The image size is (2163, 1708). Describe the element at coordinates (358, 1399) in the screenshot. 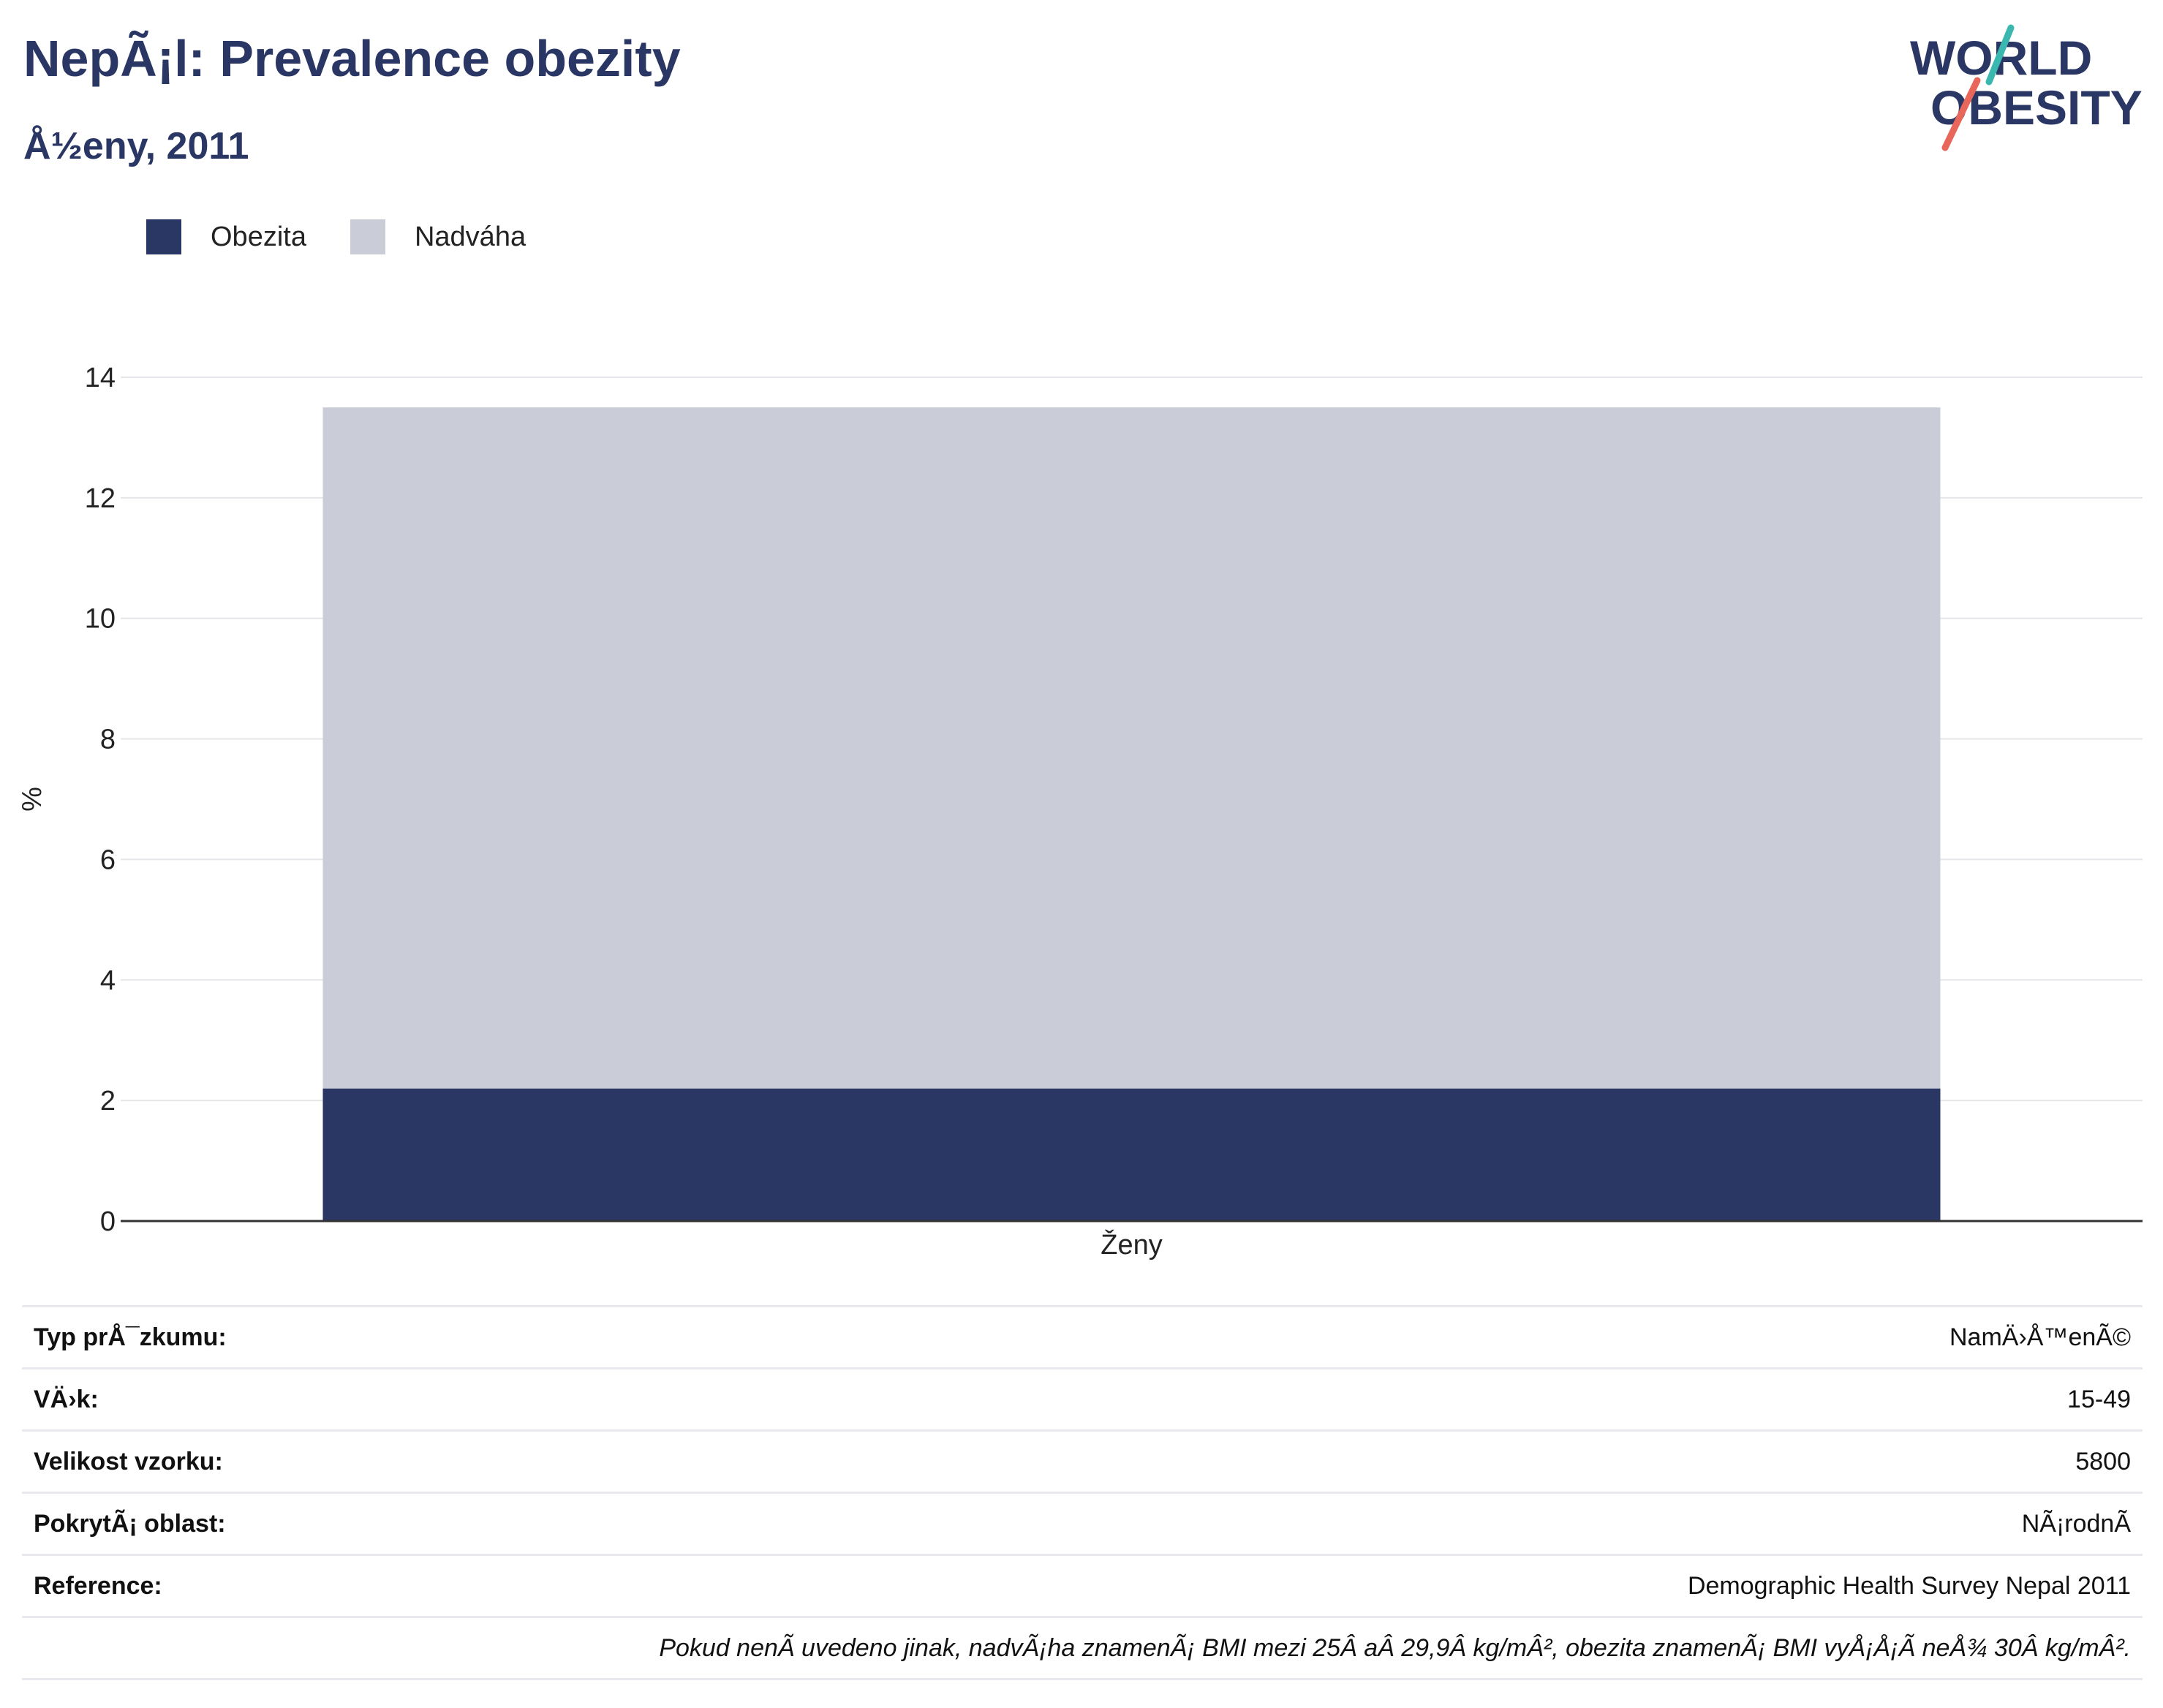

I see `info-key: VÄ›k:` at that location.